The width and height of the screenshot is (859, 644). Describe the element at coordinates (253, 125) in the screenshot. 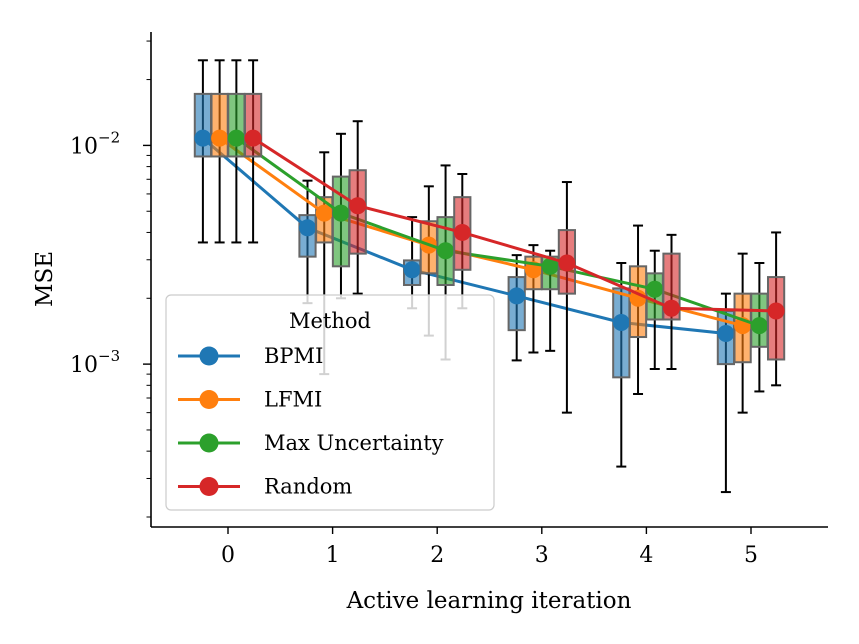

I see `random-box` at that location.